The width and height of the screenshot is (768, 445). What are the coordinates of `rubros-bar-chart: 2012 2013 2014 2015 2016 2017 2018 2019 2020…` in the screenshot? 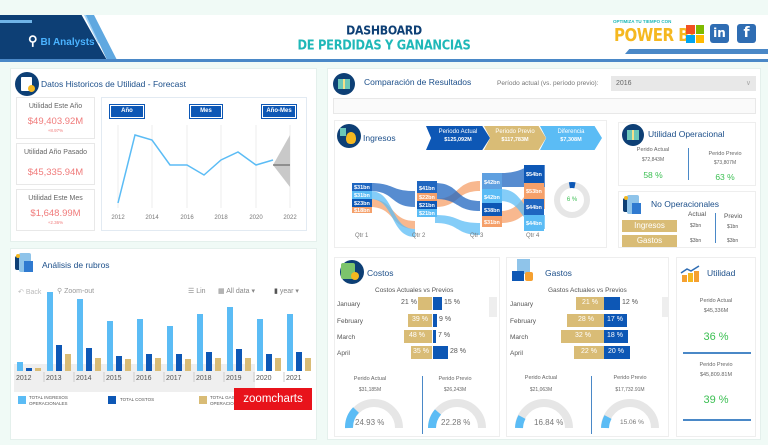 It's located at (162, 337).